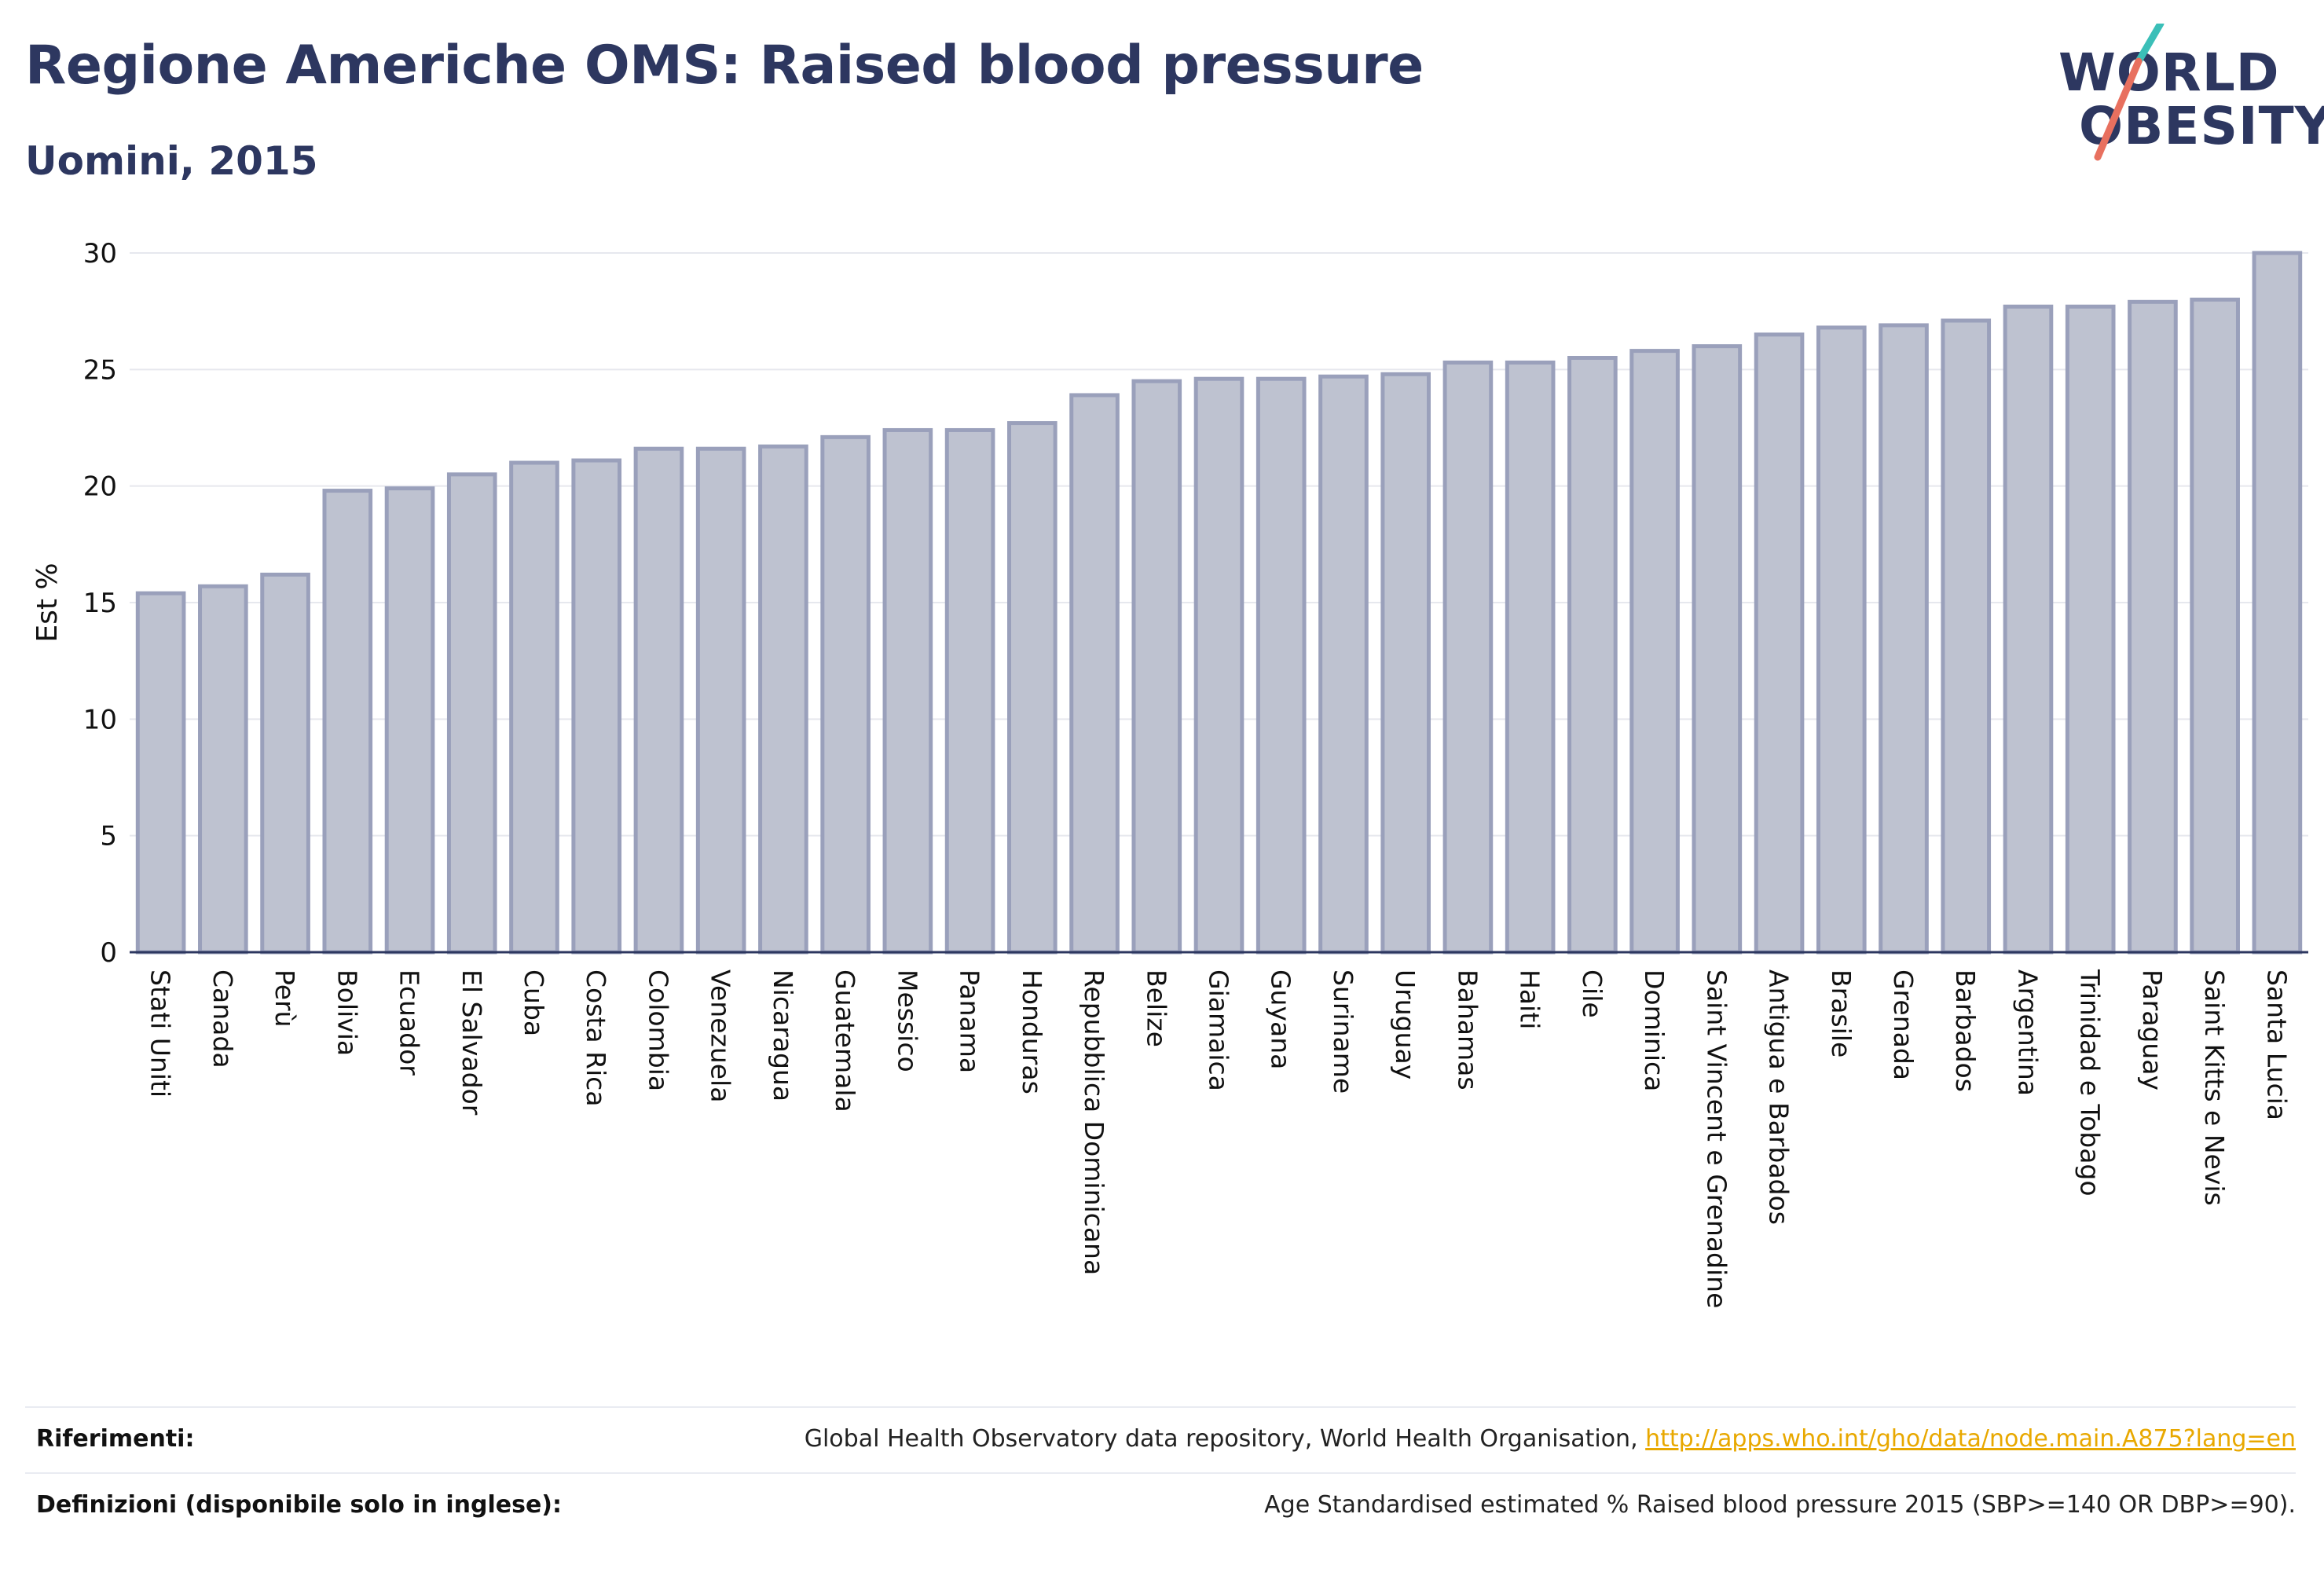 The image size is (2324, 1576). What do you see at coordinates (1592, 993) in the screenshot?
I see `x-tick-label: Cile` at bounding box center [1592, 993].